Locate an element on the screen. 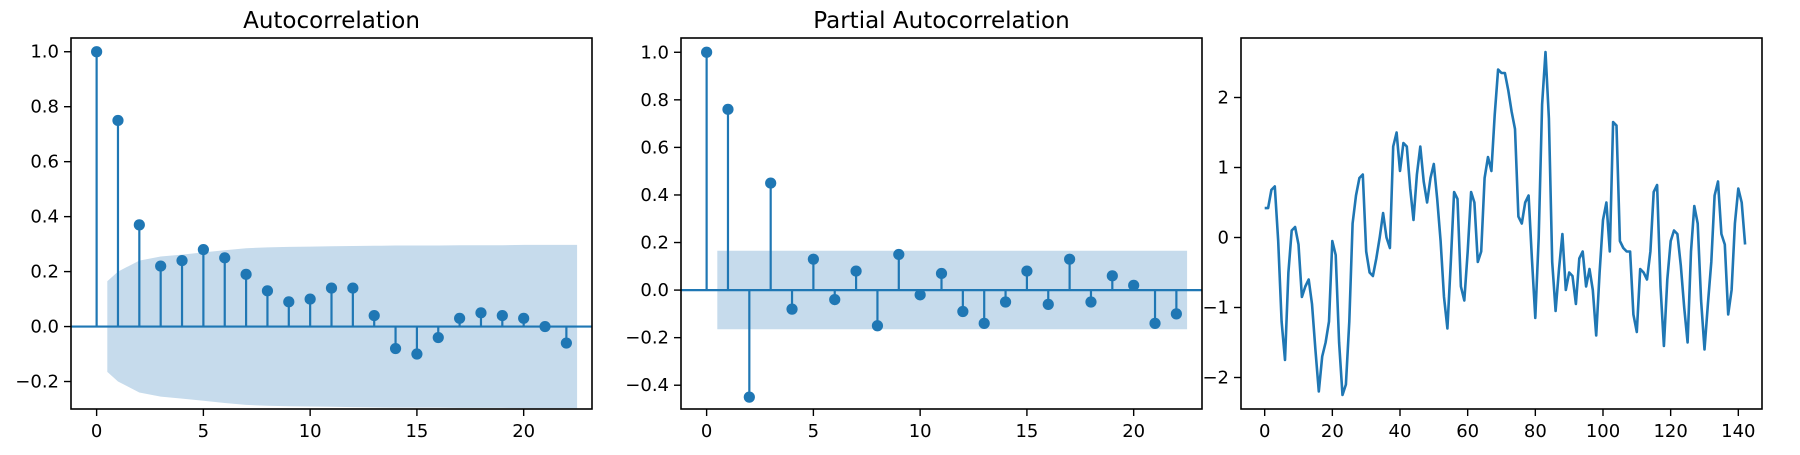  chart-0-xtick-label: 5 is located at coordinates (203, 431).